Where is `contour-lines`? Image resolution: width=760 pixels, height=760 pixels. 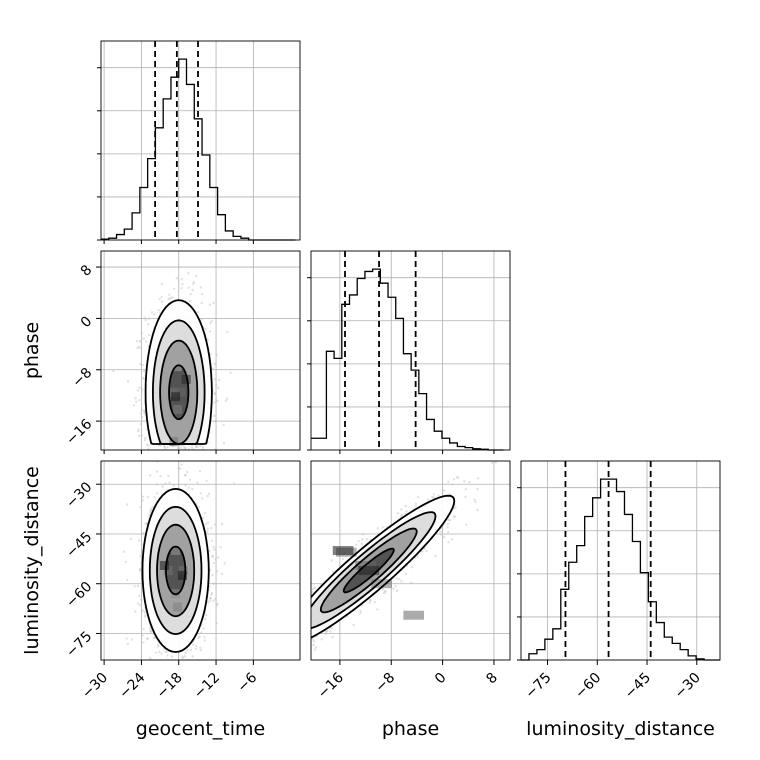 contour-lines is located at coordinates (175, 570).